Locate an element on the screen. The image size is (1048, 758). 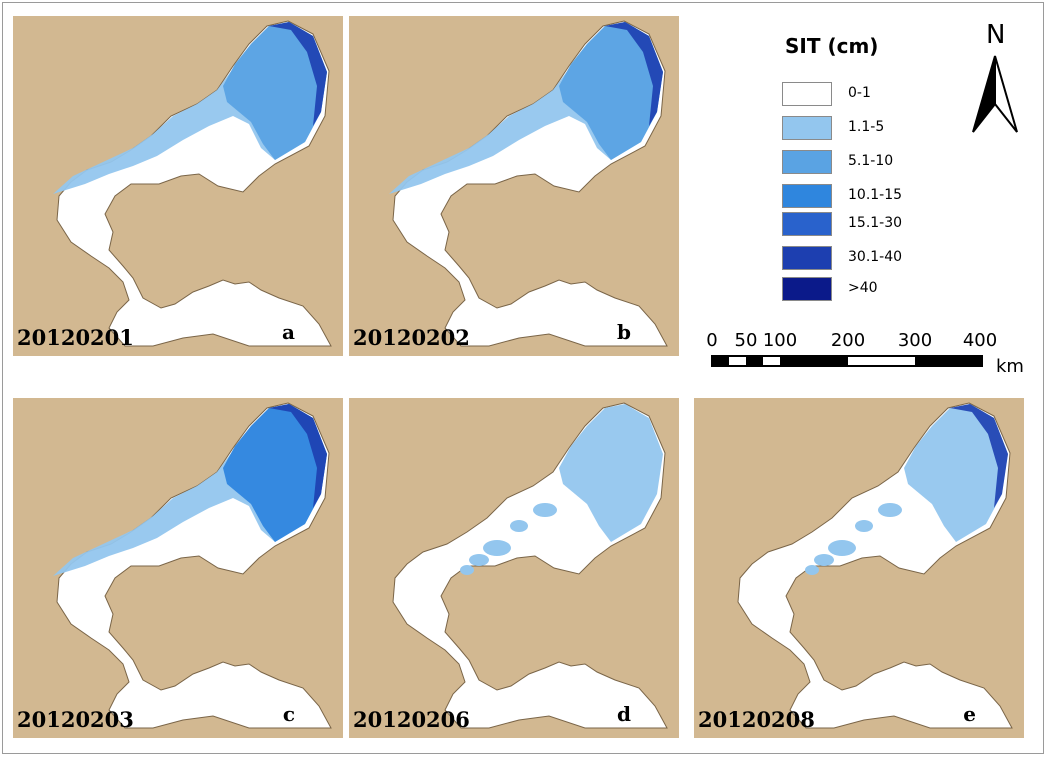
scale-tick-label: 400 is located at coordinates (980, 340).